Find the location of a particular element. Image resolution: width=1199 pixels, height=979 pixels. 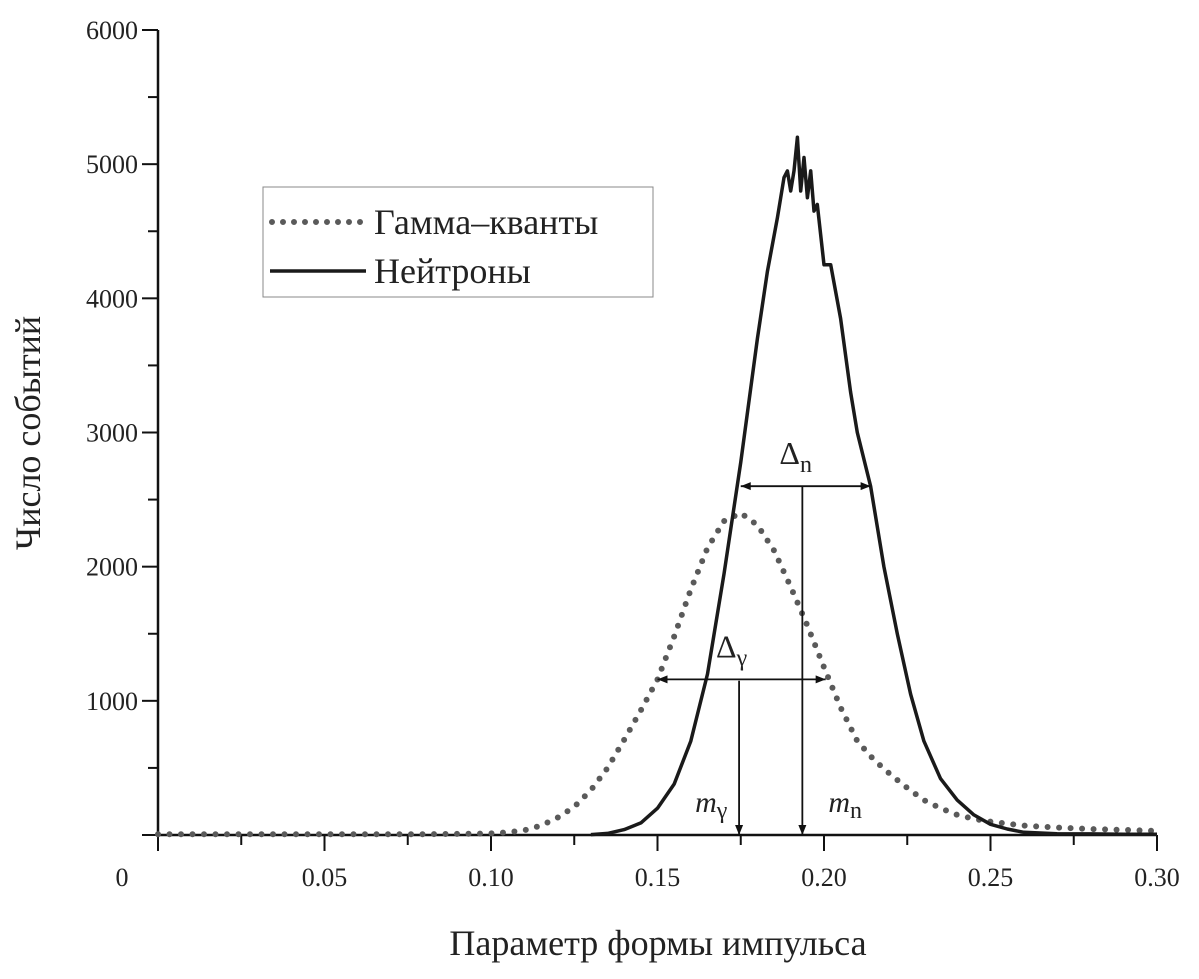

x-tick-label: 0.10 is located at coordinates (491, 877).